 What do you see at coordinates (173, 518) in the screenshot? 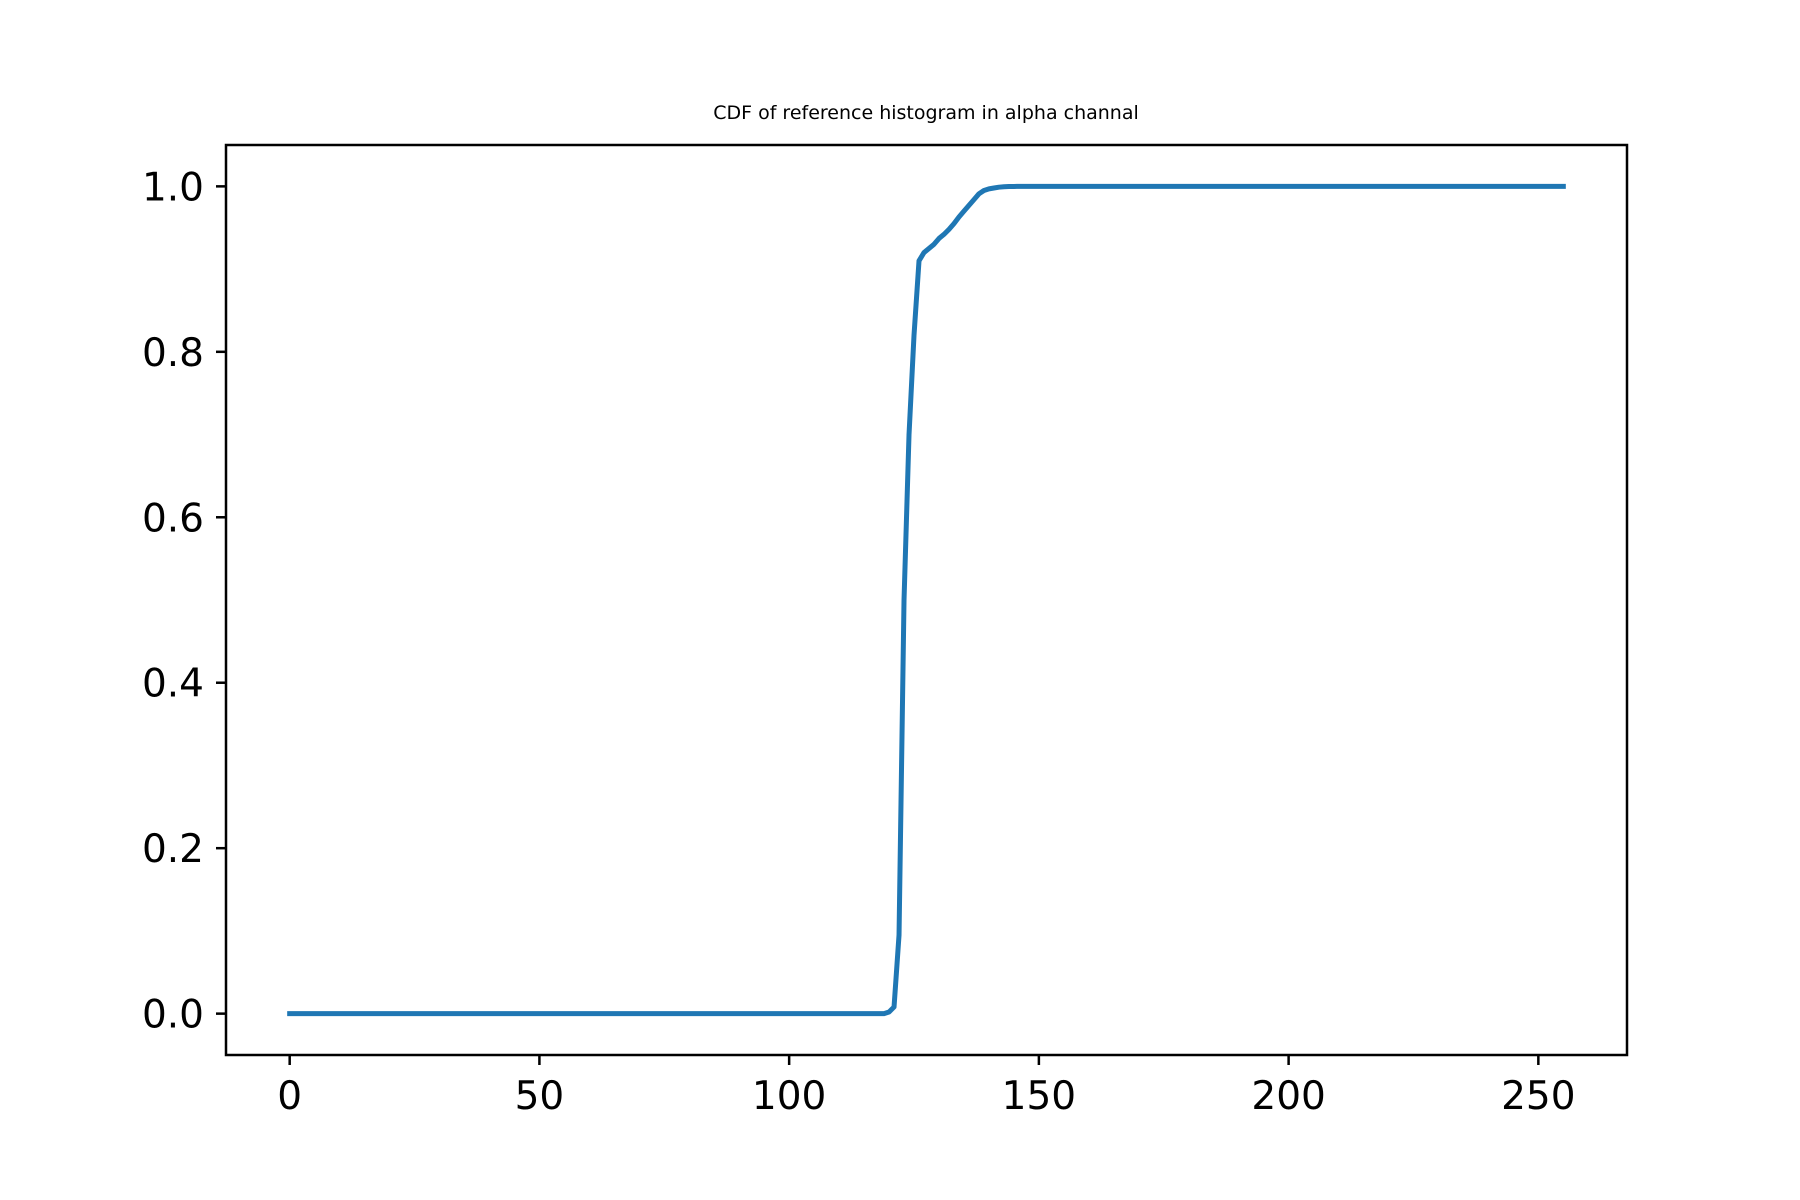
I see `y-tick-label: 0.6` at bounding box center [173, 518].